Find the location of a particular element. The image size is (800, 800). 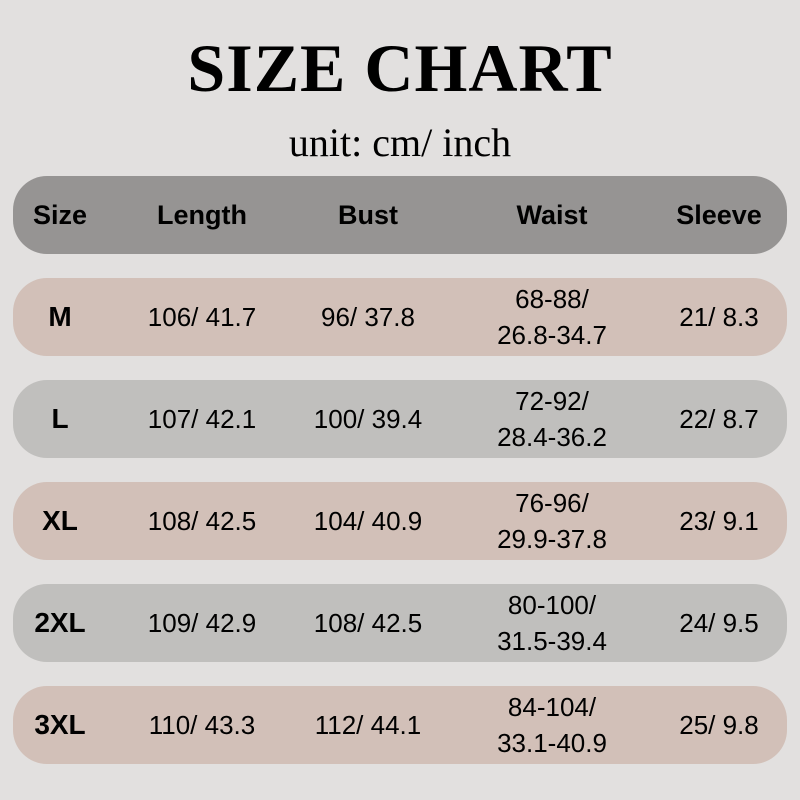

unit-label: unit: cm/ inch is located at coordinates (400, 142).